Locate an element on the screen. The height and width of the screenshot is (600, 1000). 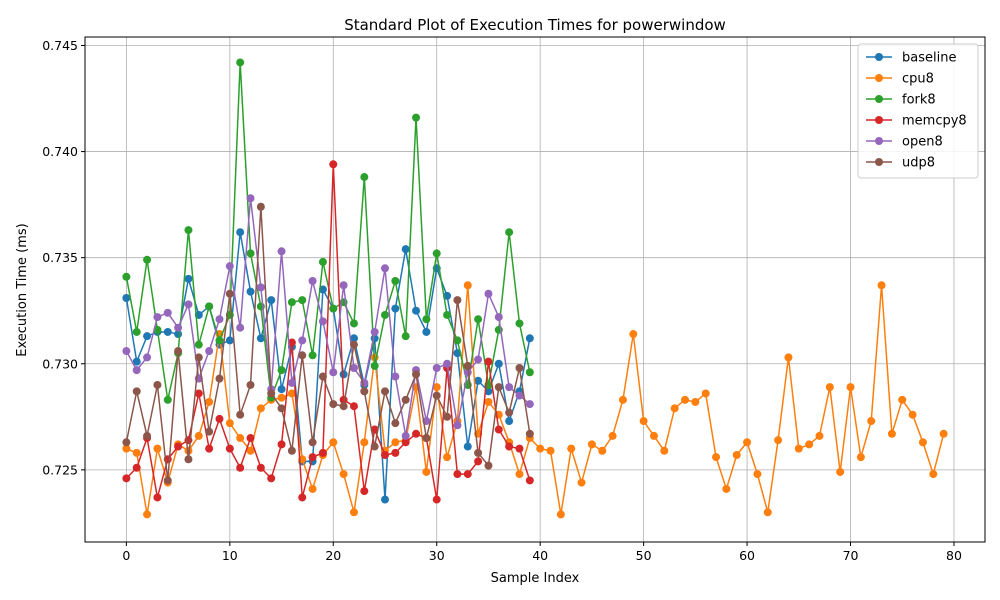
x-tick-label: 0 is located at coordinates (126, 555).